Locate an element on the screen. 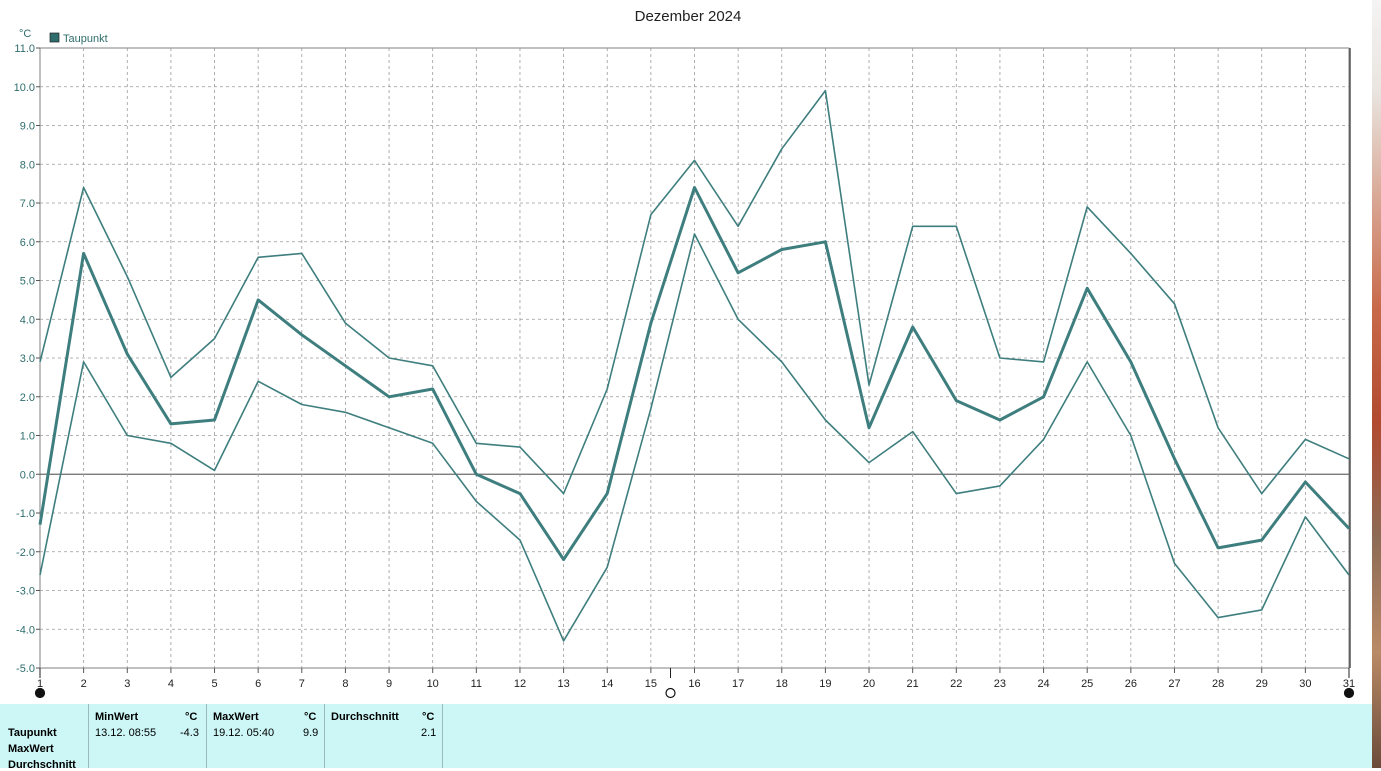 This screenshot has width=1381, height=771. y-tick-label: -2.0 is located at coordinates (25, 553).